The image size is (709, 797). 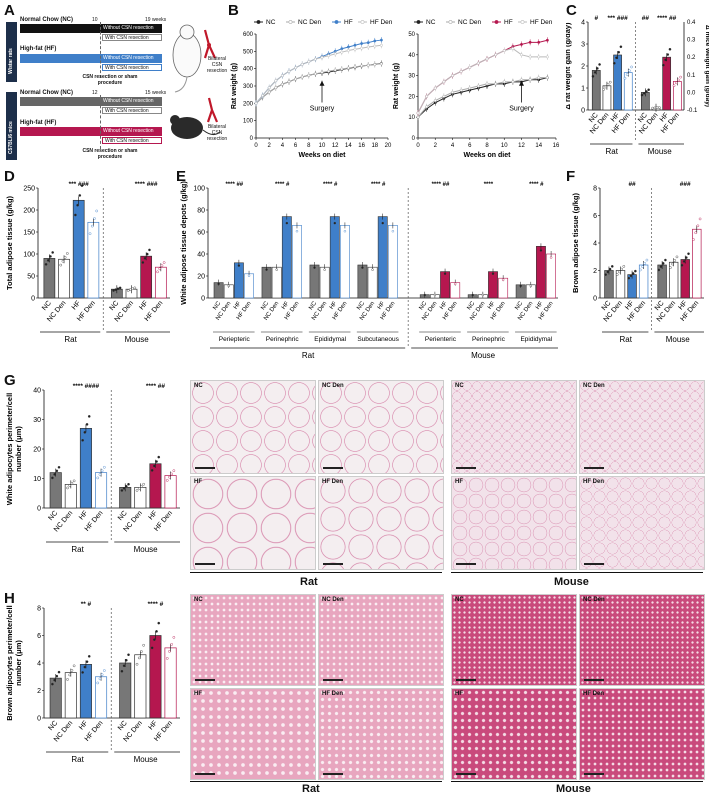 I want to click on x-axis-label: Weeks on diet, so click(x=323, y=155).